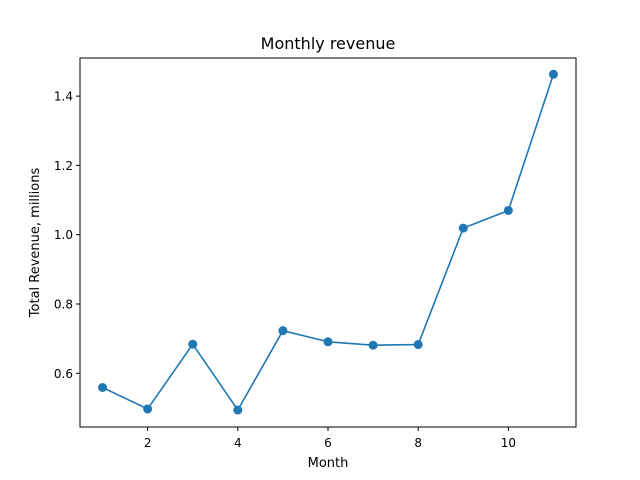  Describe the element at coordinates (148, 443) in the screenshot. I see `x-tick-label: 2` at that location.